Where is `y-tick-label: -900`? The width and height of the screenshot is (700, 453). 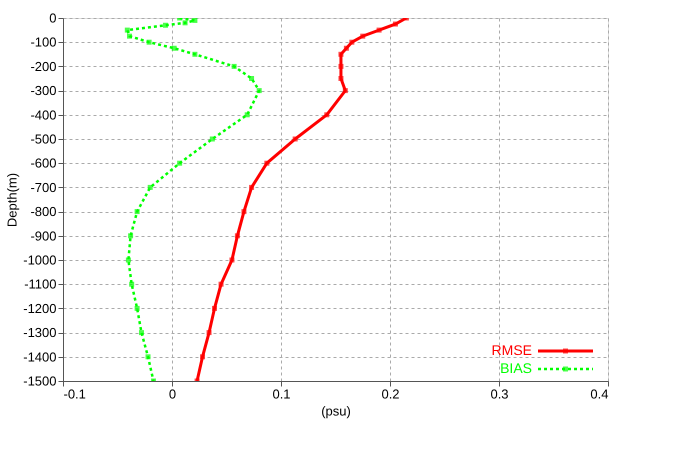
y-tick-label: -900 is located at coordinates (43, 236).